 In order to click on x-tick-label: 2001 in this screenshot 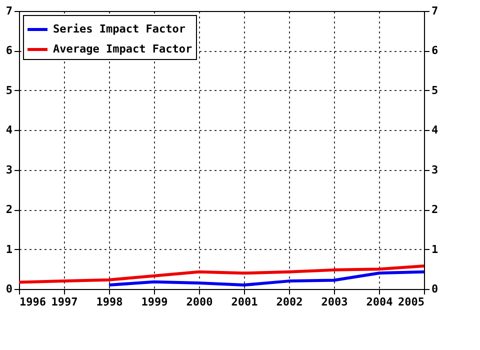, I will do `click(244, 302)`.